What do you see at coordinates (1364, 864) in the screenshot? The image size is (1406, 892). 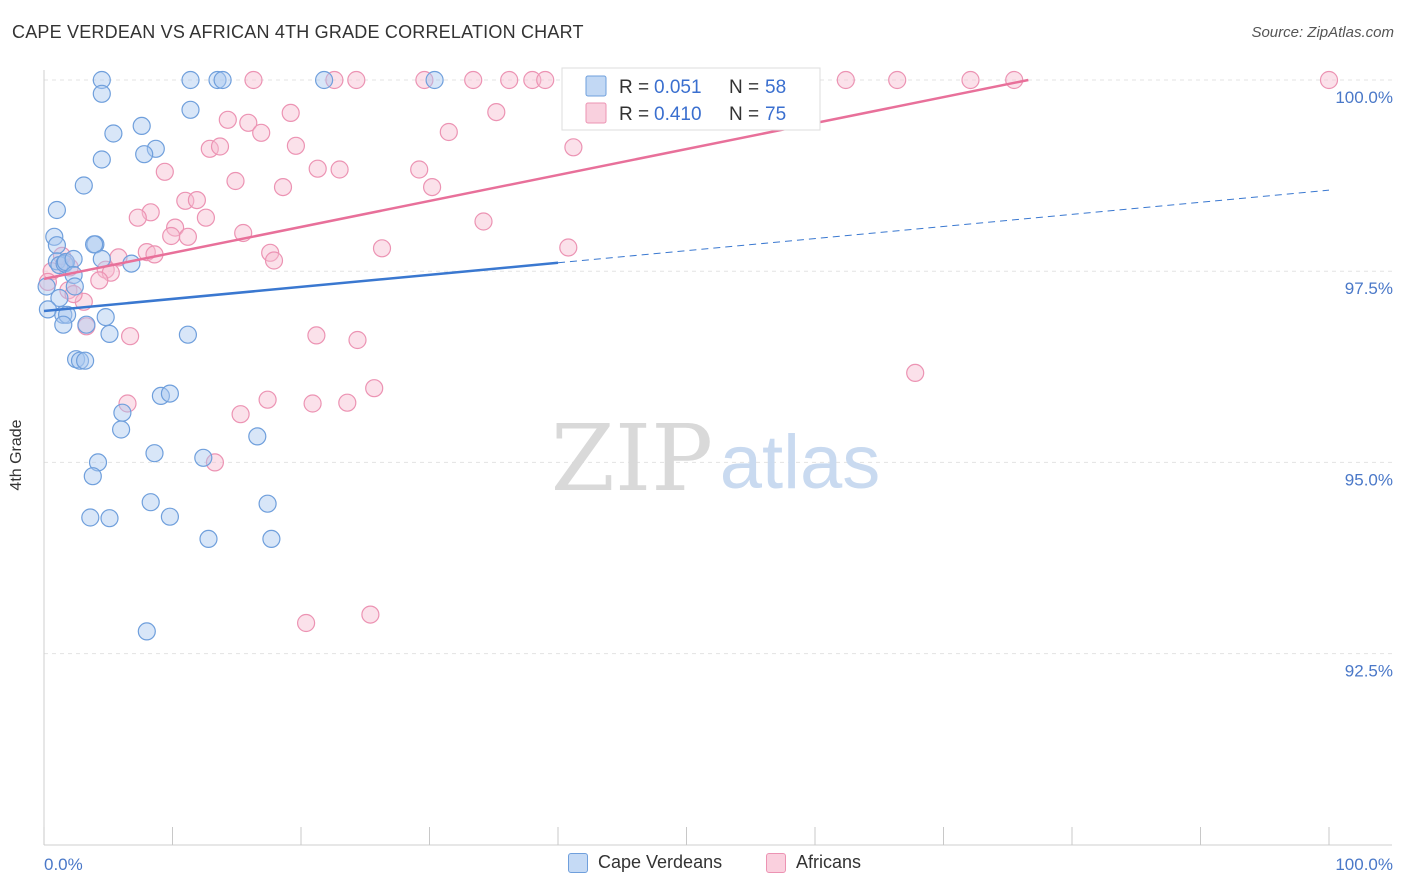 I see `x-tick-label-1: 100.0%` at bounding box center [1364, 864].